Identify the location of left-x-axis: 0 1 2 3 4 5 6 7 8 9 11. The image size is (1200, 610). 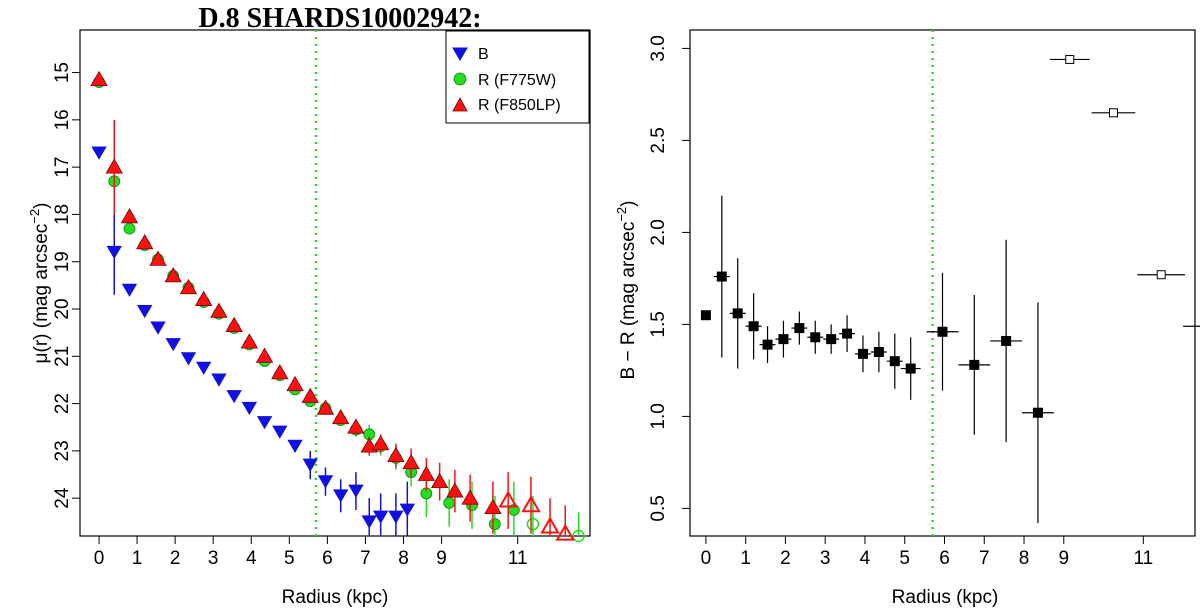
(311, 552).